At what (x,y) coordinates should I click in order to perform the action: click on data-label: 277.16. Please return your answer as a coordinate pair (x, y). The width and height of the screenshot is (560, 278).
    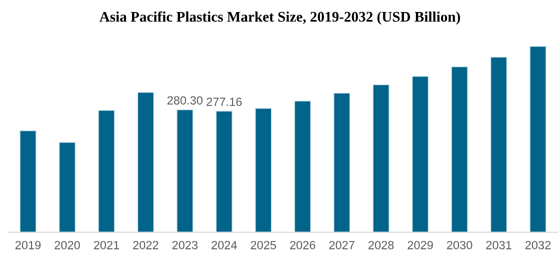
    Looking at the image, I should click on (224, 102).